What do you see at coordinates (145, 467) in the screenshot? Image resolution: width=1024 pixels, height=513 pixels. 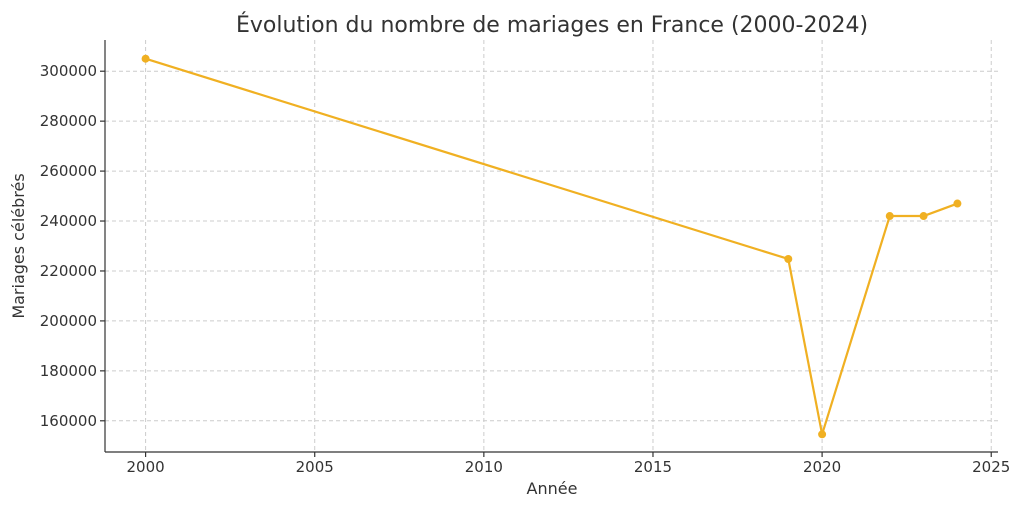 I see `x-tick-label: 2000` at bounding box center [145, 467].